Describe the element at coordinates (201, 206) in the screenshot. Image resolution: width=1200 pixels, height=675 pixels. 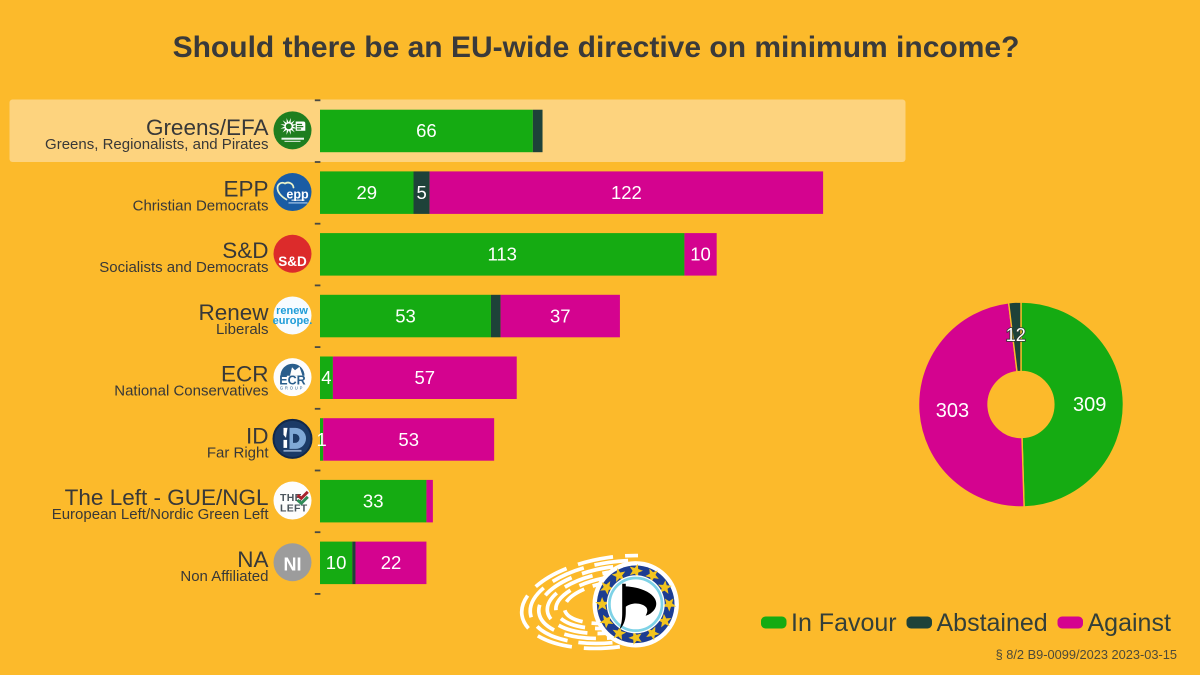
I see `svg-text: Christian Democrats` at that location.